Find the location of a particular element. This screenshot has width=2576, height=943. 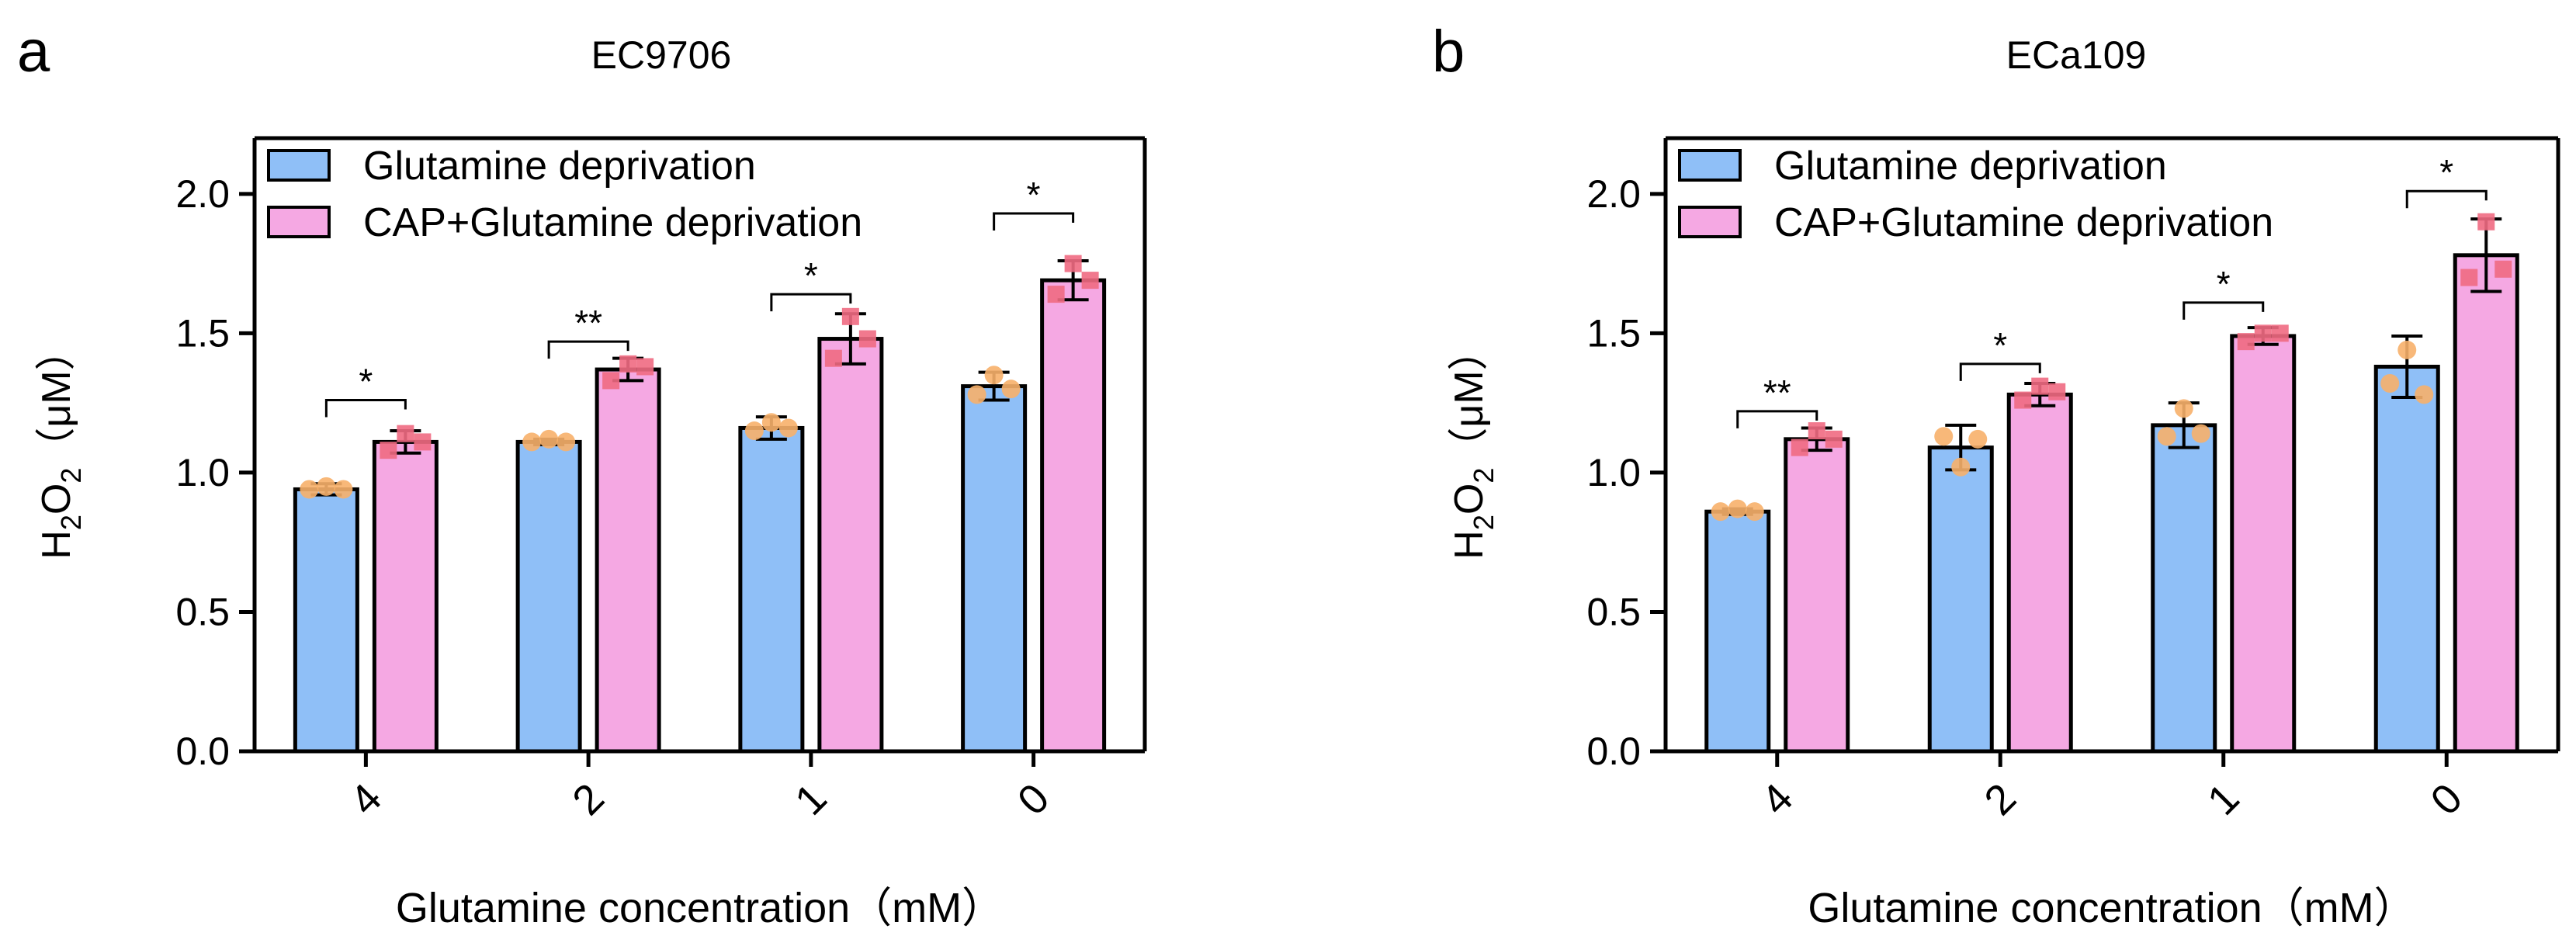

y-tick-label: 1.0 is located at coordinates (1613, 472).